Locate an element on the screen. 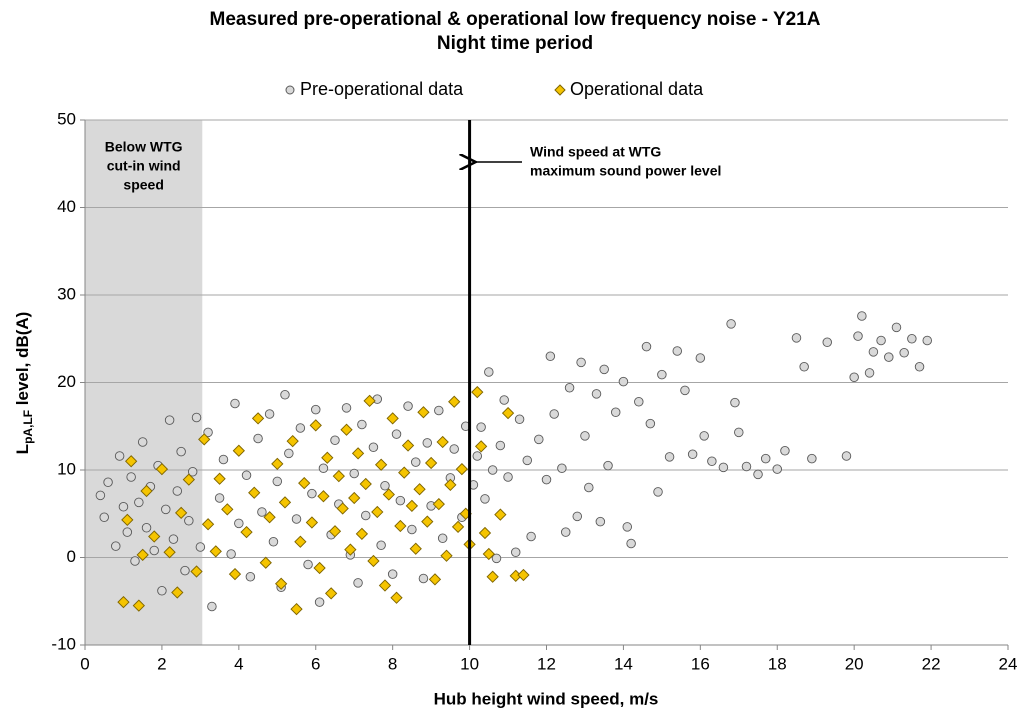 The image size is (1030, 726). legend-marker is located at coordinates (560, 90).